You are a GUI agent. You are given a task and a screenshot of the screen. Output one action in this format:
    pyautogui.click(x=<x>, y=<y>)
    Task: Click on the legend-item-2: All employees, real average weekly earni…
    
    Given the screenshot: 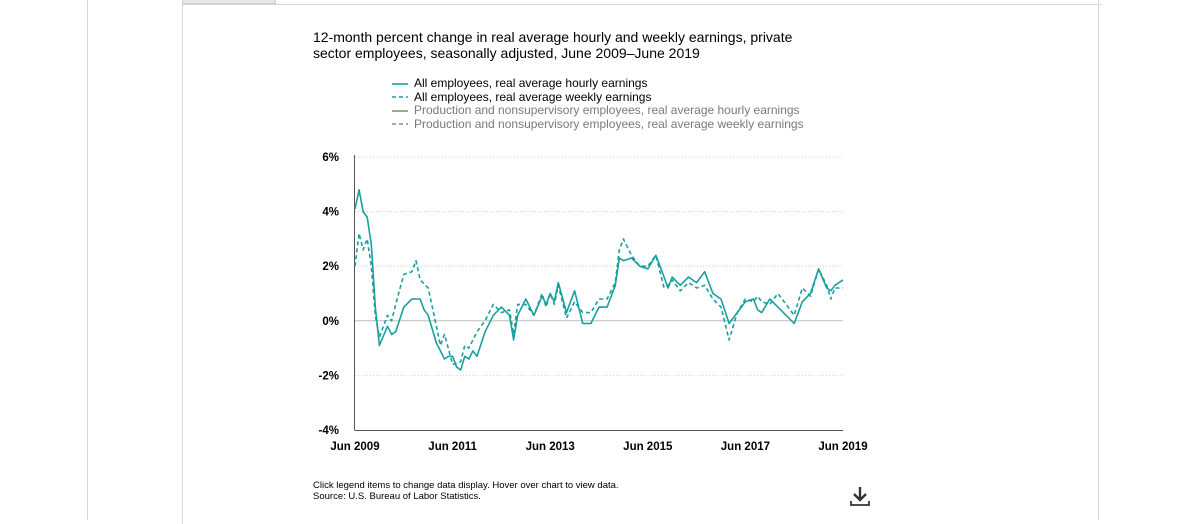 What is the action you would take?
    pyautogui.click(x=598, y=97)
    